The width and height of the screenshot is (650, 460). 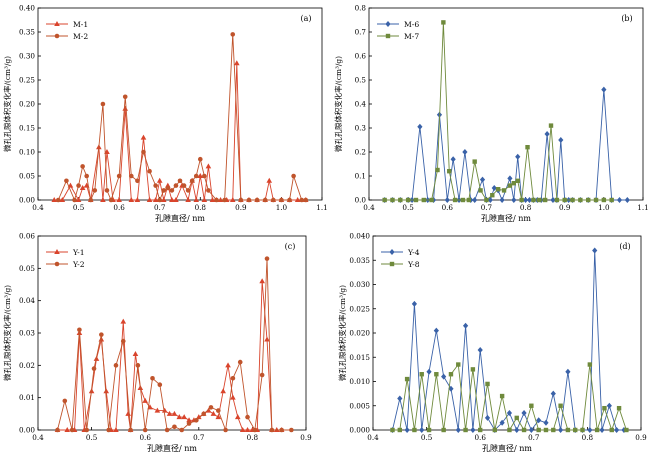 I want to click on x-tick-label: 0.6, so click(x=448, y=207).